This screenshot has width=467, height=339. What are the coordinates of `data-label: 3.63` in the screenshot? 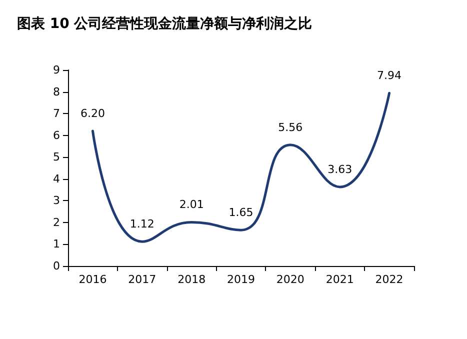 It's located at (340, 169).